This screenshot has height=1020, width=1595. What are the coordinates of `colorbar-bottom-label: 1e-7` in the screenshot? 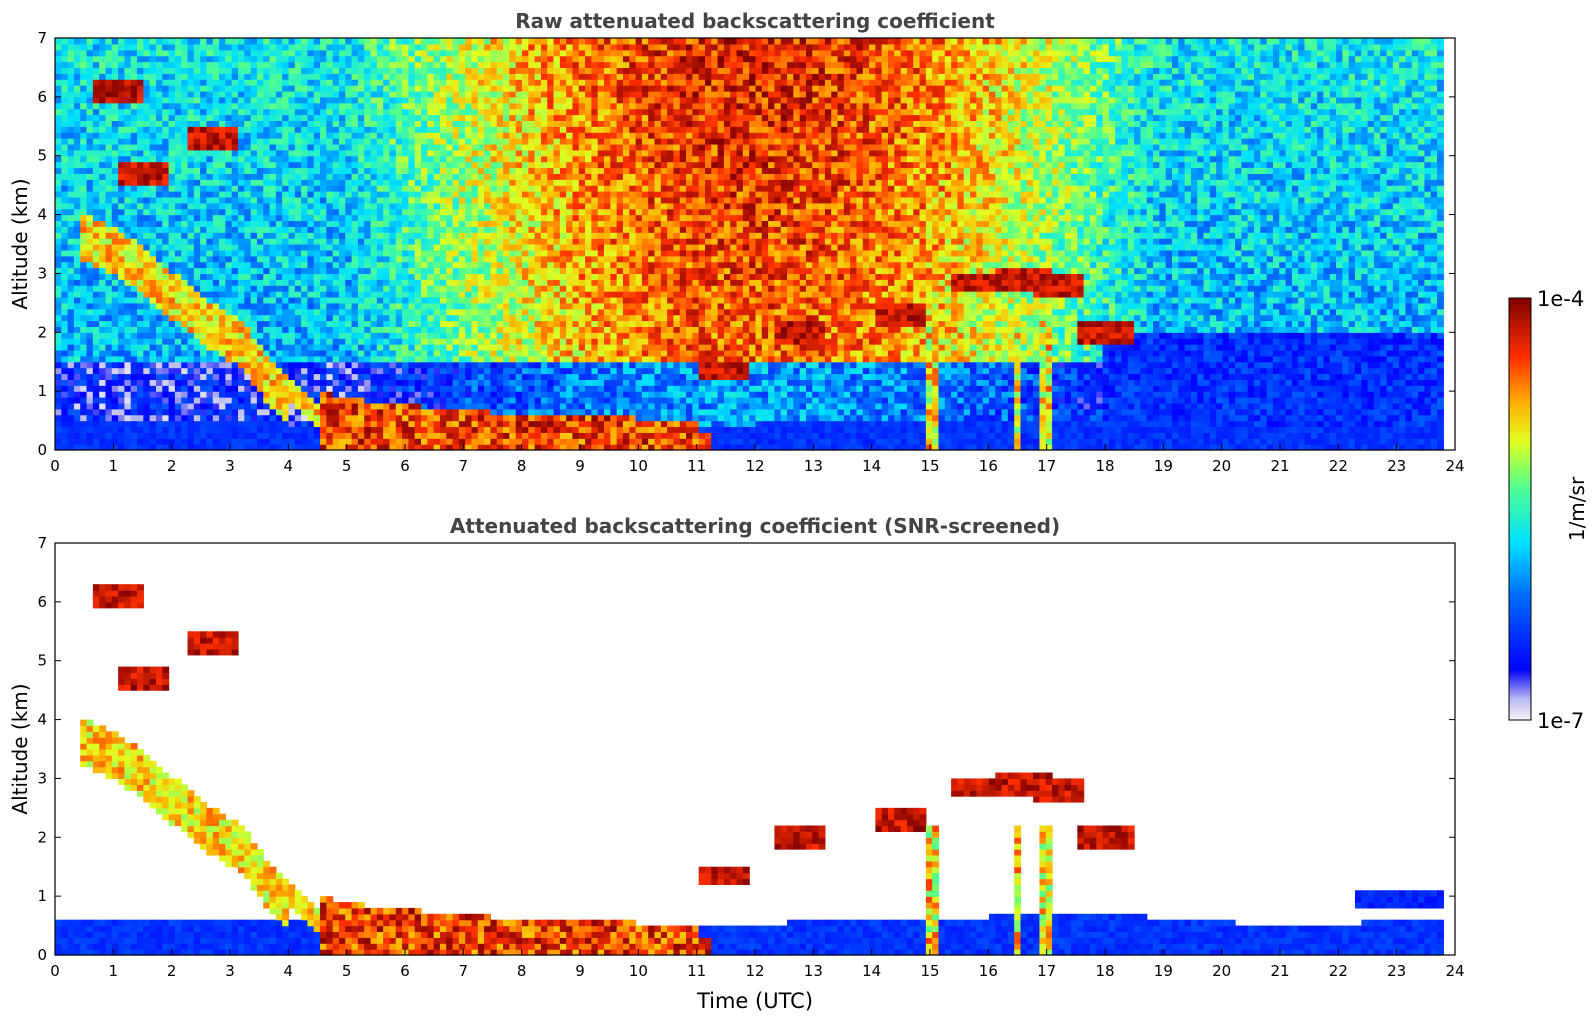 It's located at (1560, 721).